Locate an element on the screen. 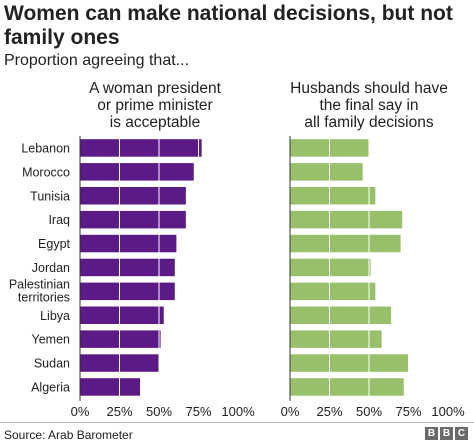 Image resolution: width=474 pixels, height=444 pixels. bbc-logo: B B C is located at coordinates (446, 433).